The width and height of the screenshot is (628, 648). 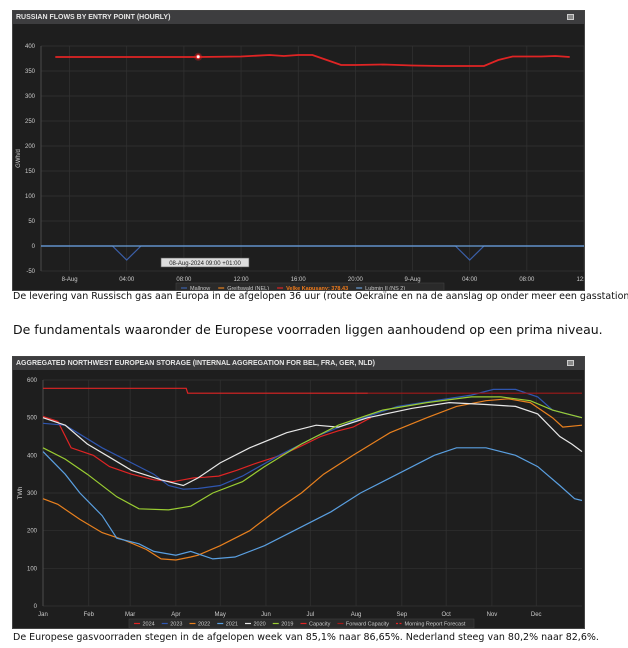 What do you see at coordinates (70, 280) in the screenshot?
I see `x-tick-label: 8-Aug` at bounding box center [70, 280].